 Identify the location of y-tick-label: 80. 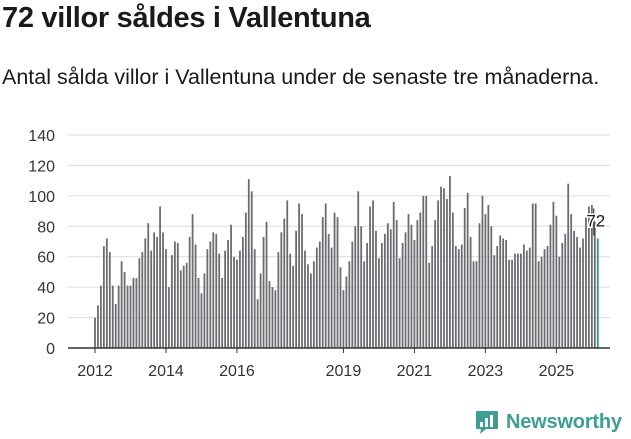
(46, 227).